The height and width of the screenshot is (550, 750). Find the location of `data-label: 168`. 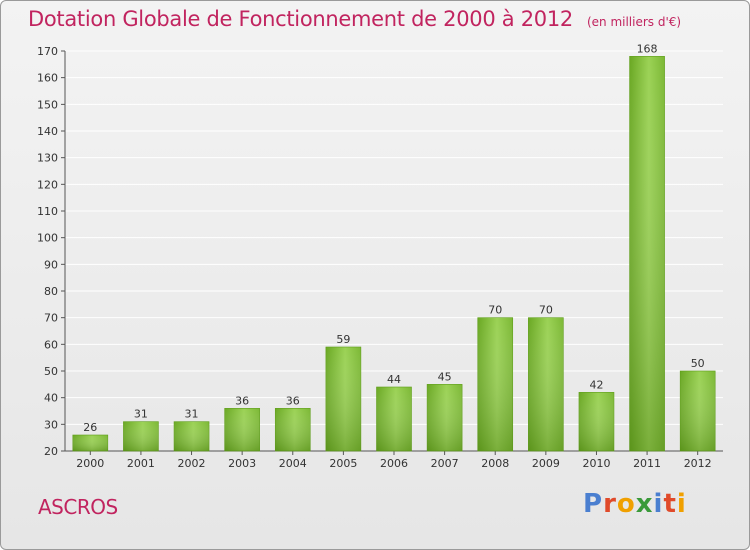

data-label: 168 is located at coordinates (647, 48).